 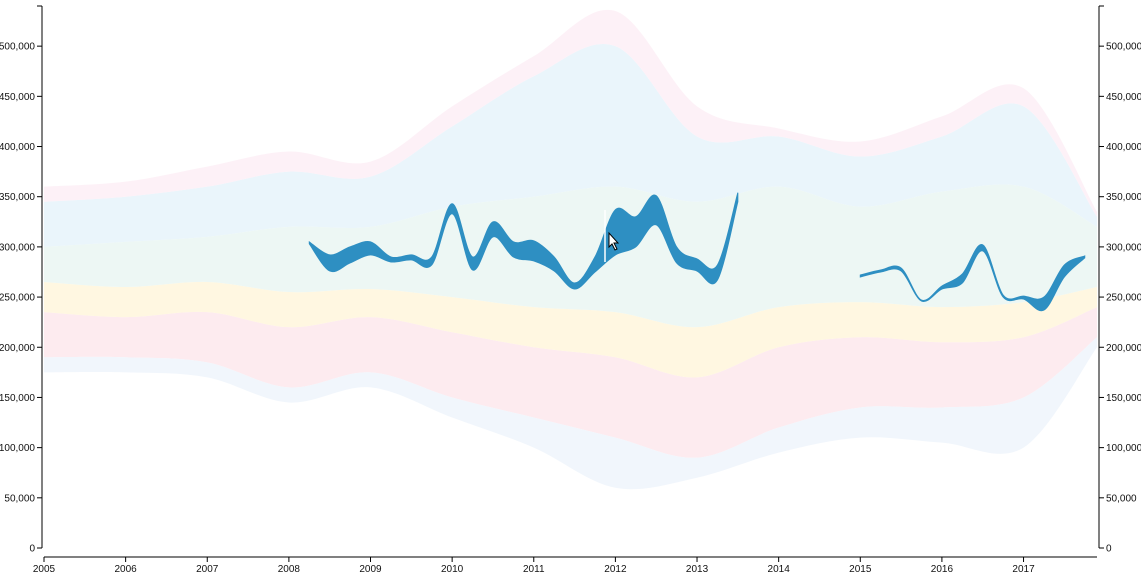 I want to click on x-tick-label-2016: 2016, so click(x=942, y=569).